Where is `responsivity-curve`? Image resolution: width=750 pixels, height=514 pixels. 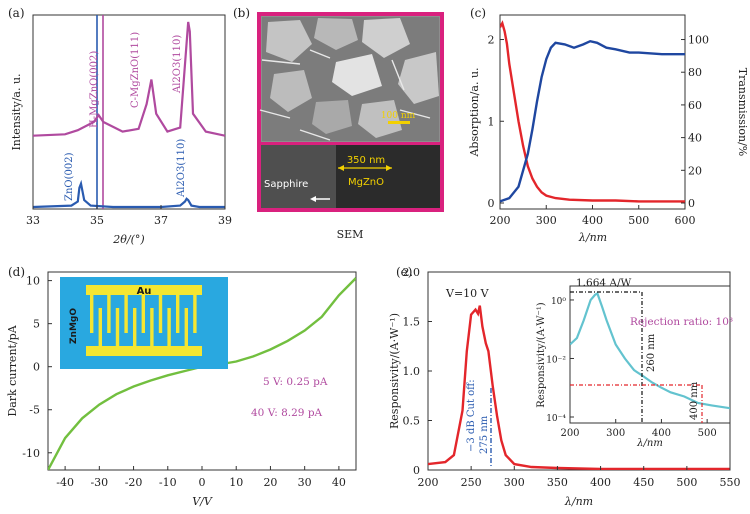
responsivity-curve is located at coordinates (579, 387).